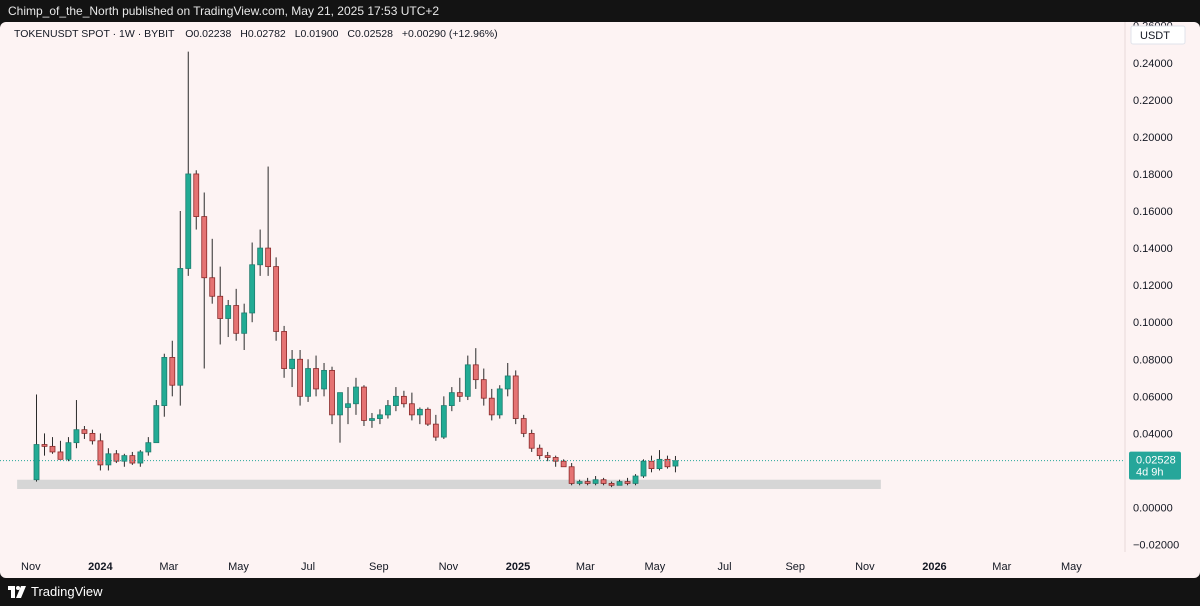  I want to click on currency-label-box: USDT, so click(1158, 35).